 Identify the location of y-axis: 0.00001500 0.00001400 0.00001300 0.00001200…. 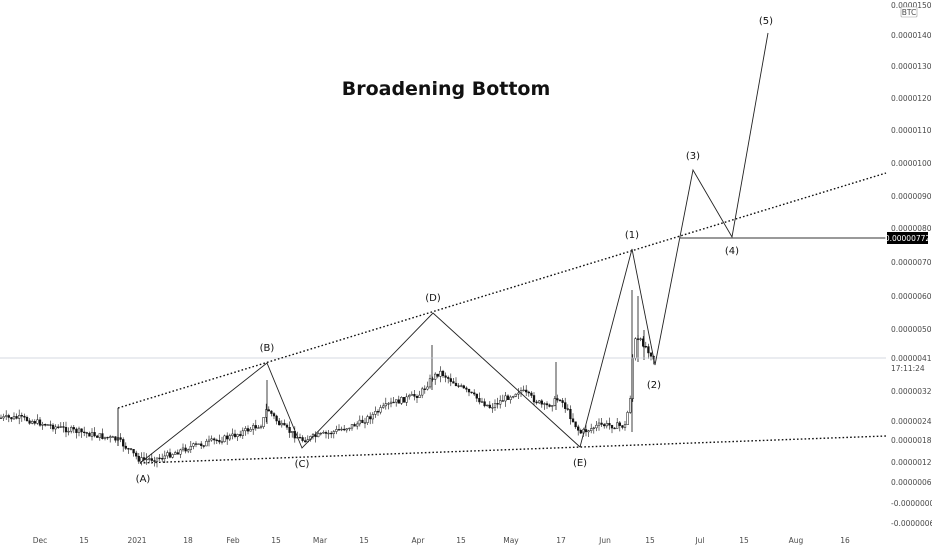
(911, 264).